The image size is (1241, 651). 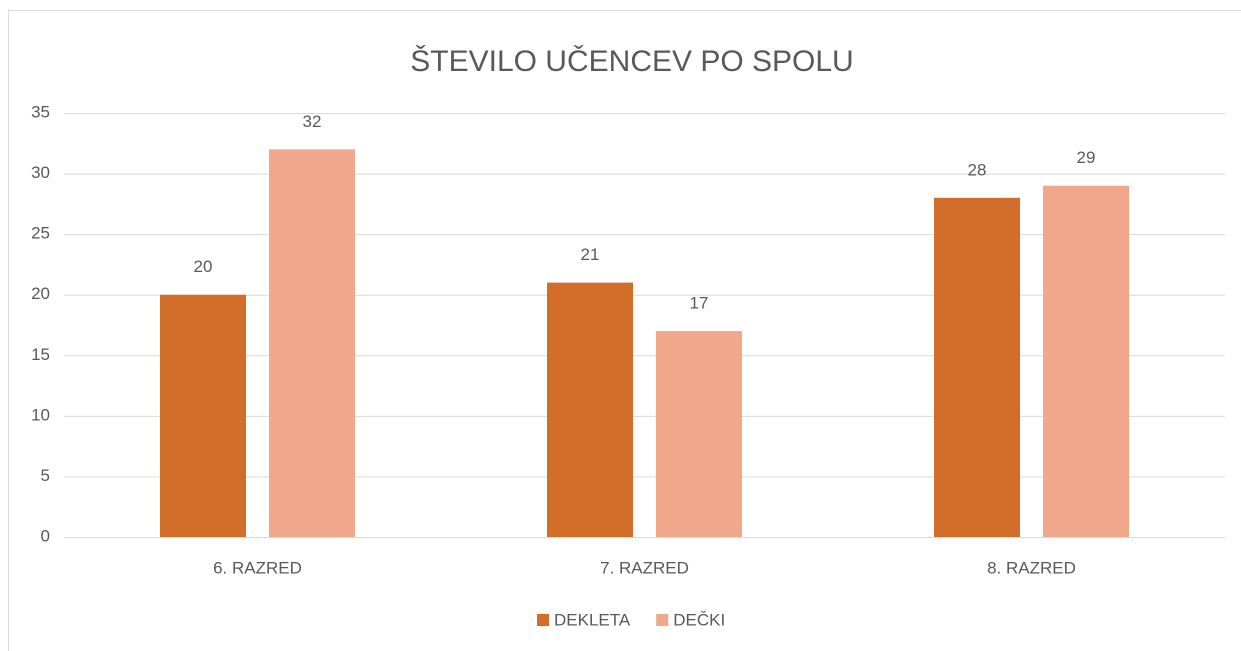 I want to click on y-tick-label: 5, so click(x=45, y=475).